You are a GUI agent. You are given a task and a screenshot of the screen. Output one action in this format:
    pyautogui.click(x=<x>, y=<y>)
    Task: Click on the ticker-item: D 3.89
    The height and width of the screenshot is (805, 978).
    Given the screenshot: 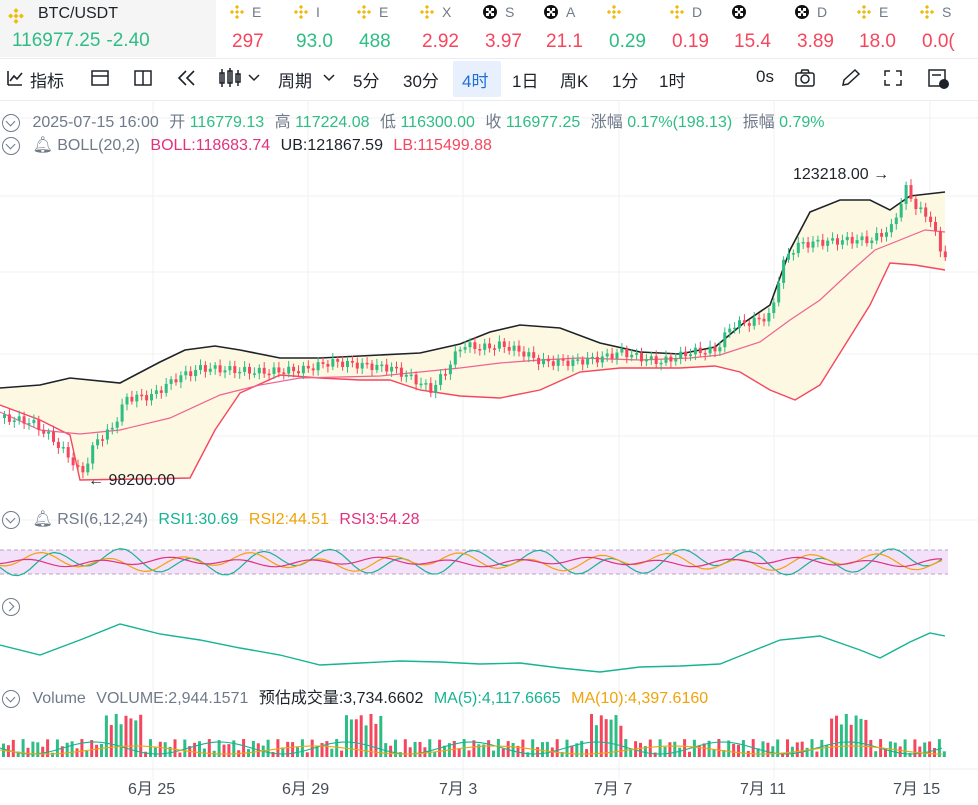 What is the action you would take?
    pyautogui.click(x=814, y=28)
    